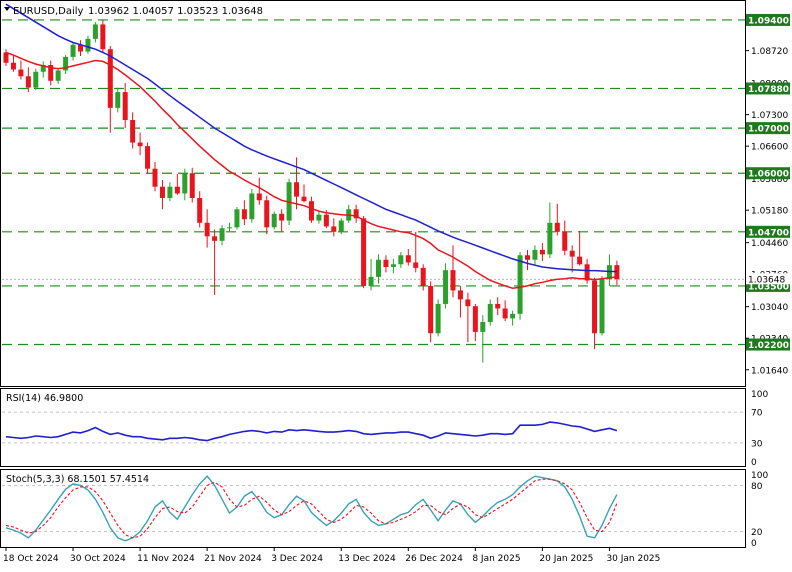  What do you see at coordinates (759, 395) in the screenshot?
I see `rsi-tick-label: 100` at bounding box center [759, 395].